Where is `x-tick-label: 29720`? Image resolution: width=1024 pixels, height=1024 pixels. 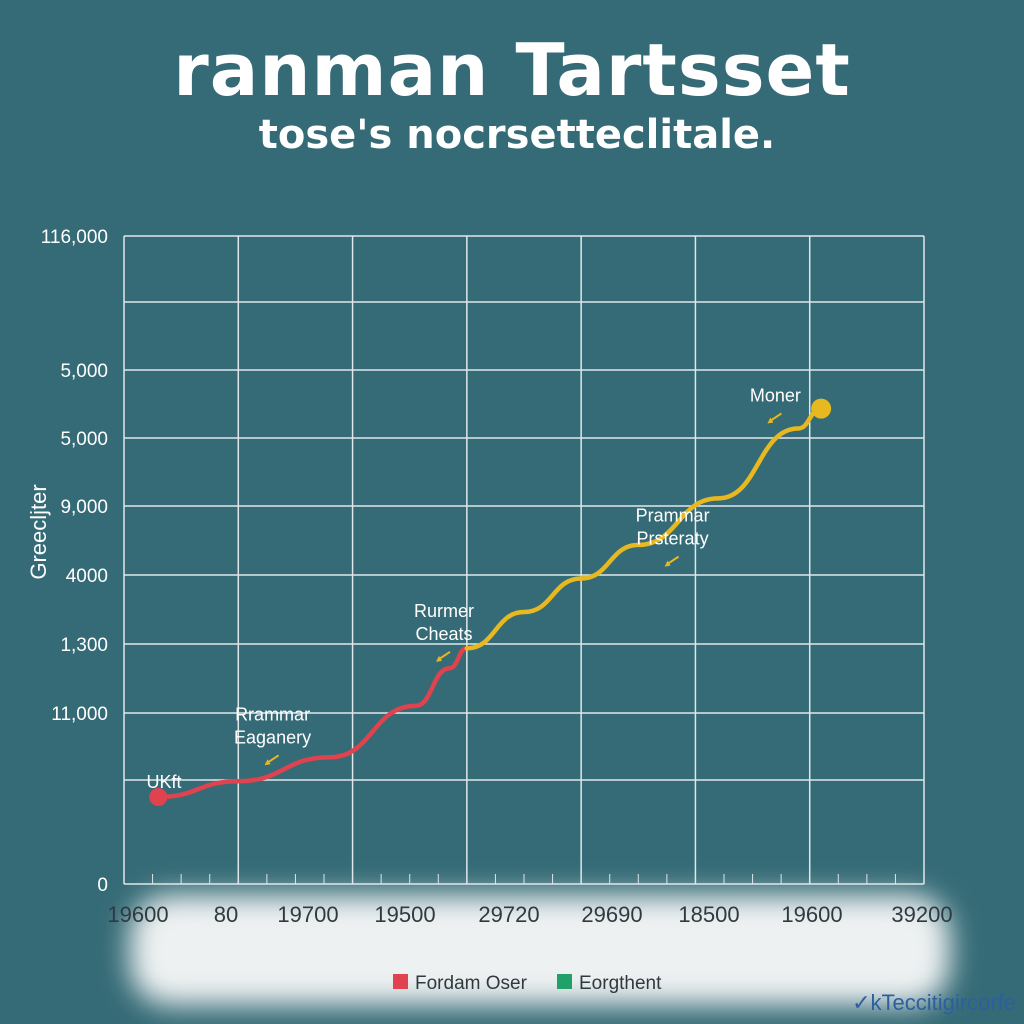 x-tick-label: 29720 is located at coordinates (508, 914).